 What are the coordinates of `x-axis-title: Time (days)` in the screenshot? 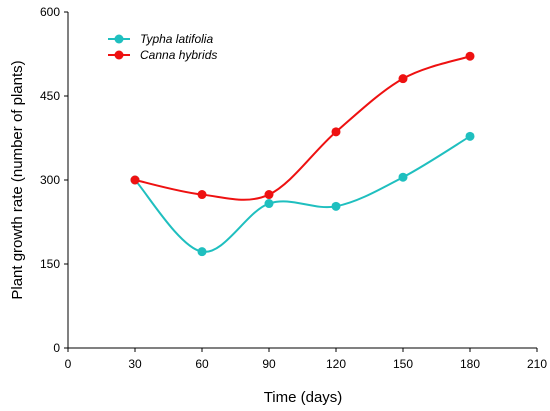 It's located at (303, 397).